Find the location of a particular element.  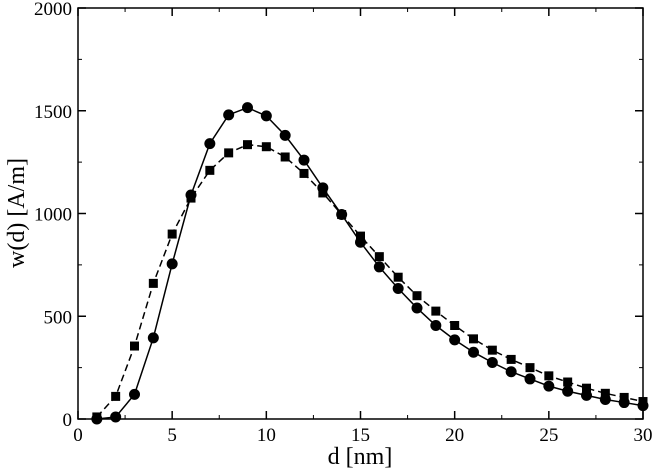

y-tick-label: 2000 is located at coordinates (53, 10).